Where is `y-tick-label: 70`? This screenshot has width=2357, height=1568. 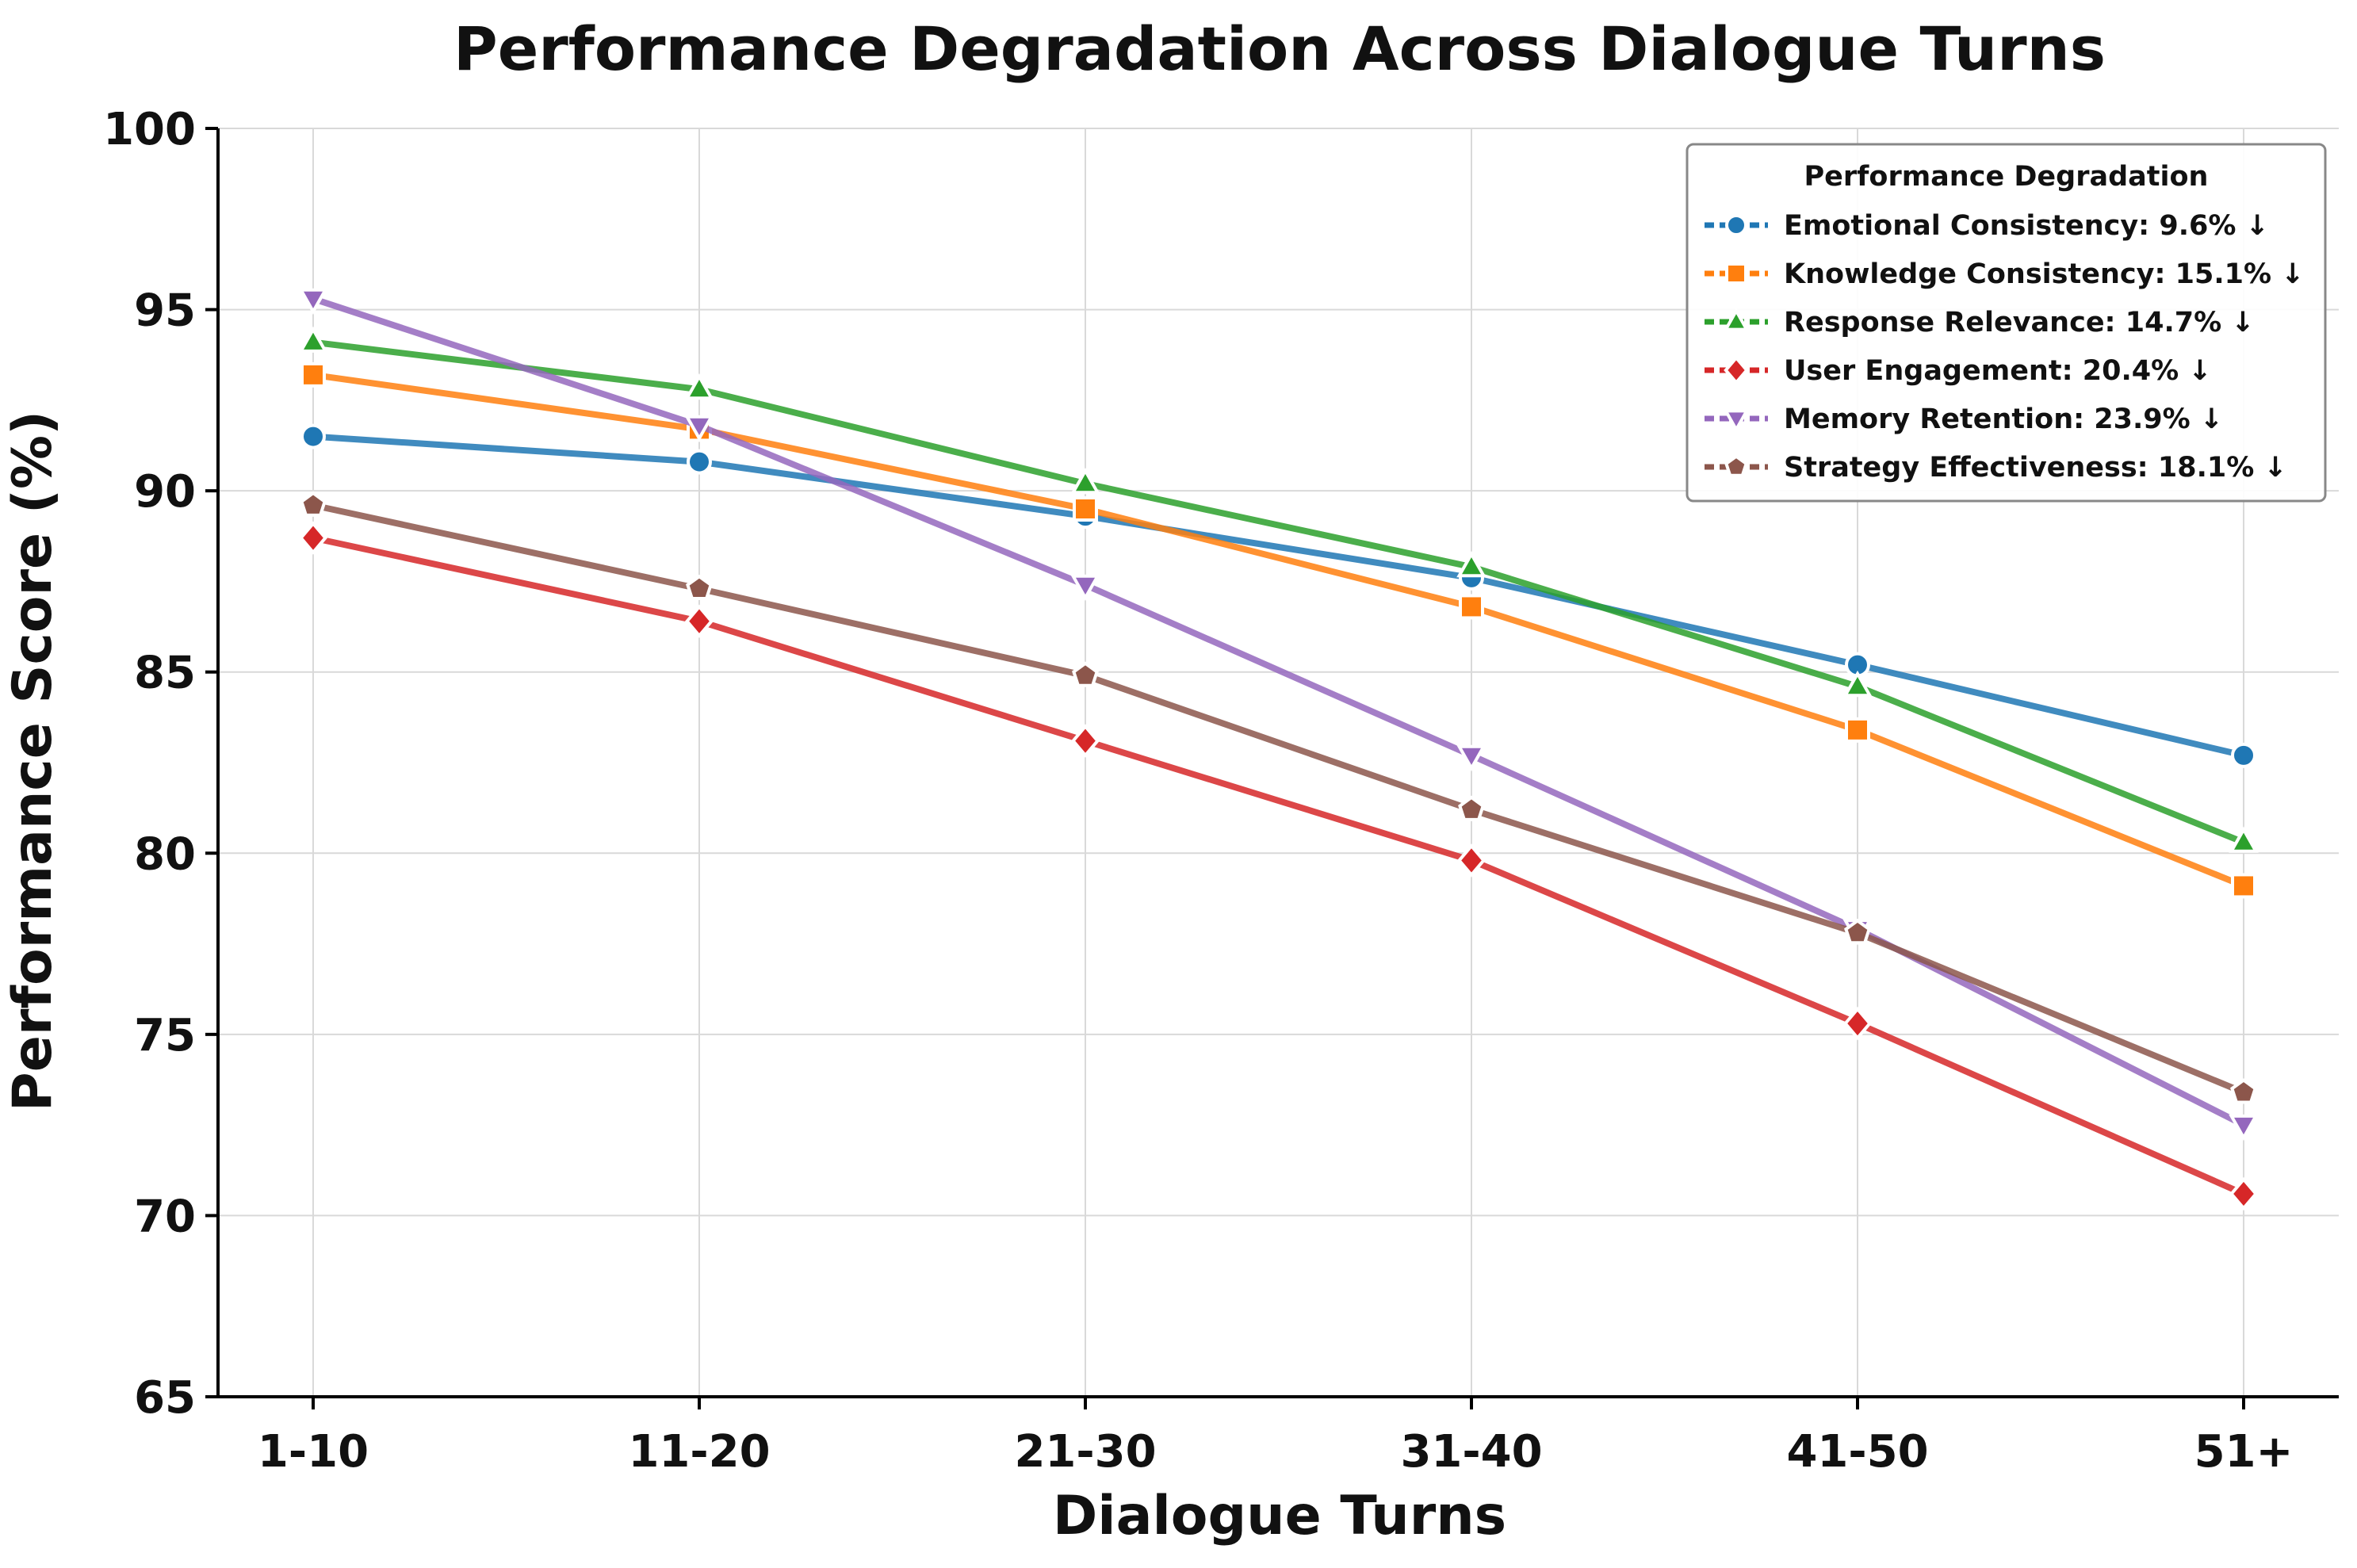 y-tick-label: 70 is located at coordinates (165, 1216).